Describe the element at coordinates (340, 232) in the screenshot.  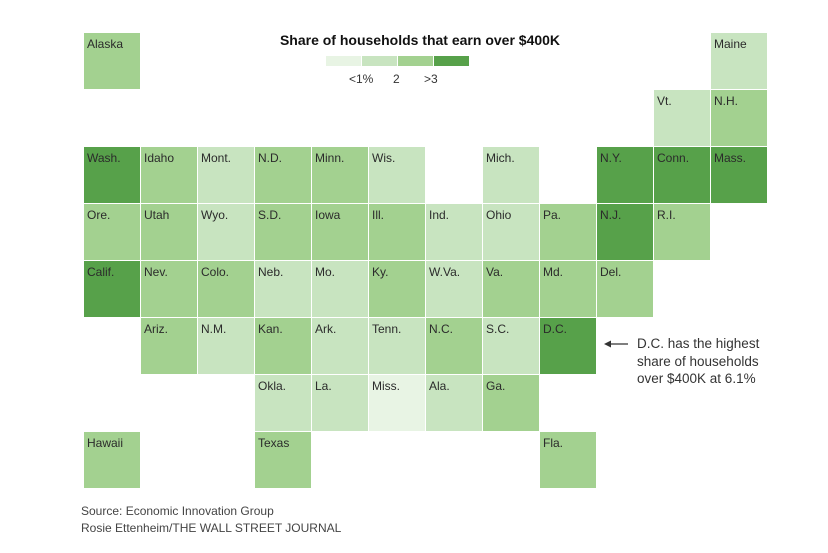
I see `tile-iowa` at that location.